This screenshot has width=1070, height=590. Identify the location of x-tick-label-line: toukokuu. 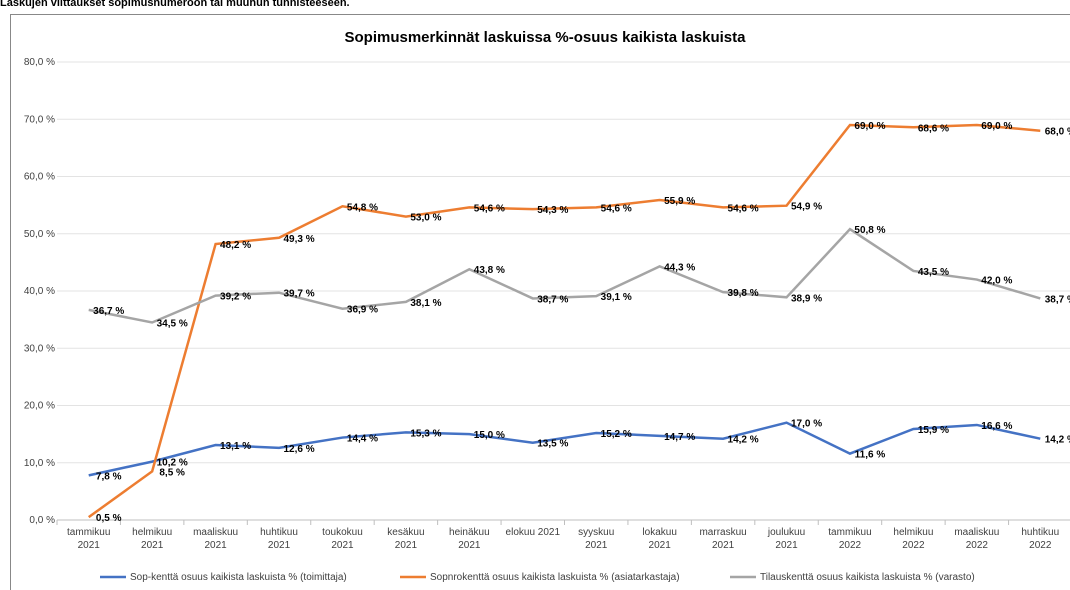
(342, 532).